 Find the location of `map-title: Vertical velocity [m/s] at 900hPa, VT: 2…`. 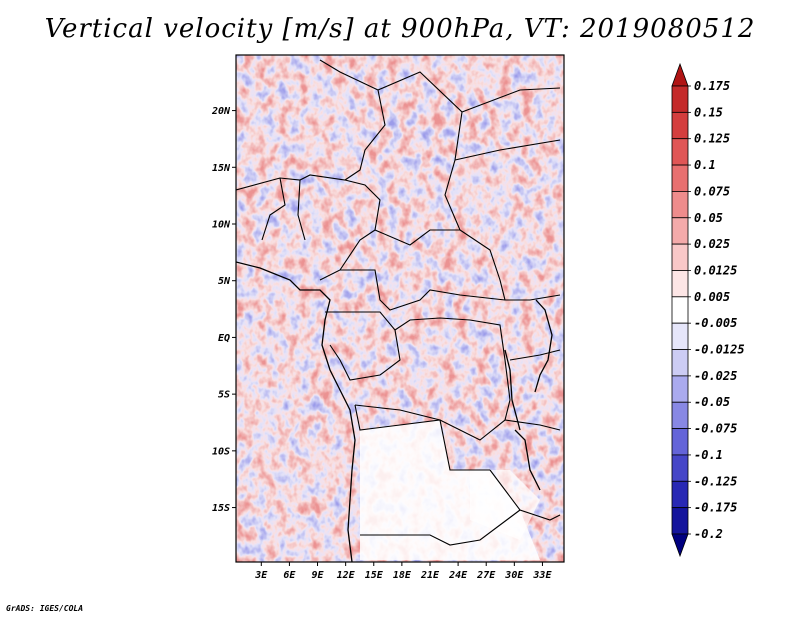

map-title: Vertical velocity [m/s] at 900hPa, VT: 2… is located at coordinates (400, 29).